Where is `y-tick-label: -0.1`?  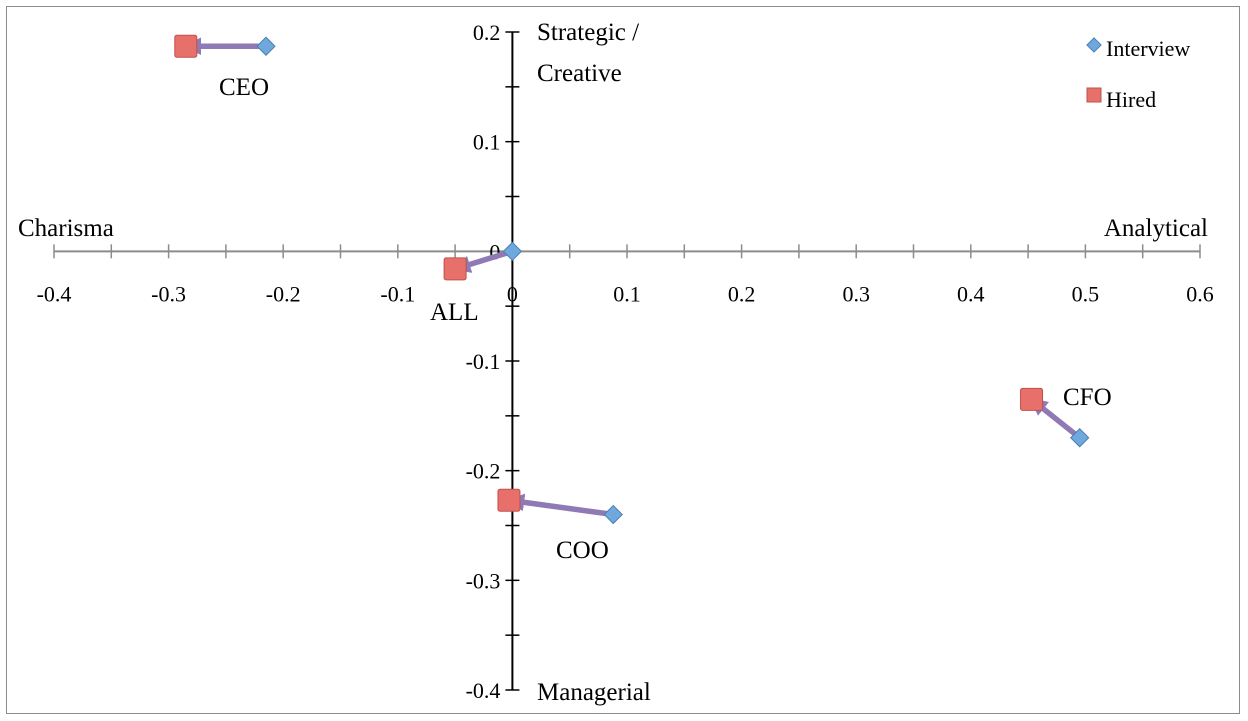 y-tick-label: -0.1 is located at coordinates (483, 361).